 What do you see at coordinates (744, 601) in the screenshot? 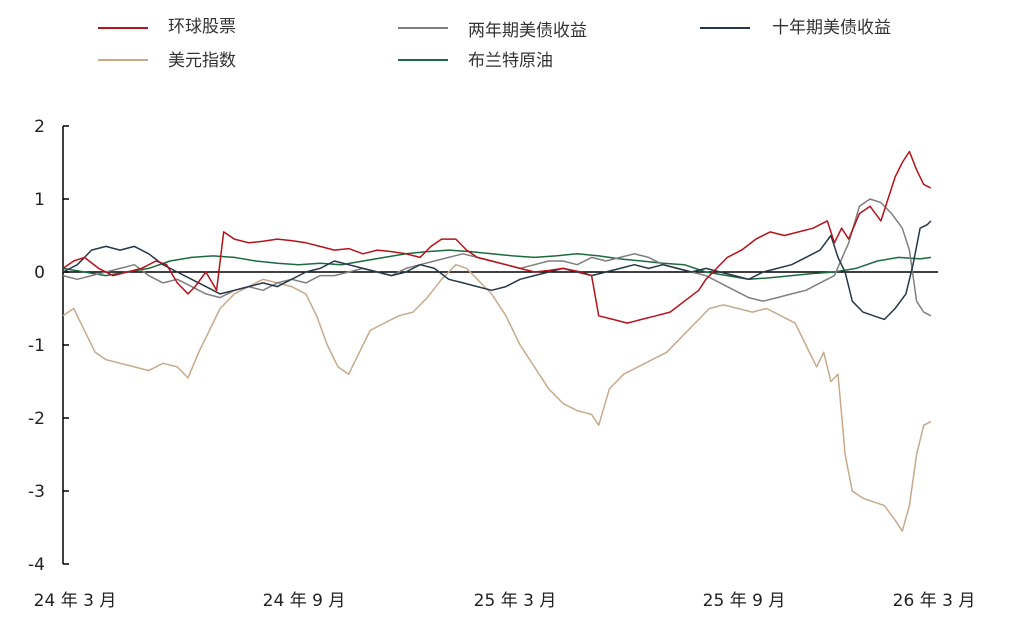
I see `x-tick-label: 25 年 9 月` at bounding box center [744, 601].